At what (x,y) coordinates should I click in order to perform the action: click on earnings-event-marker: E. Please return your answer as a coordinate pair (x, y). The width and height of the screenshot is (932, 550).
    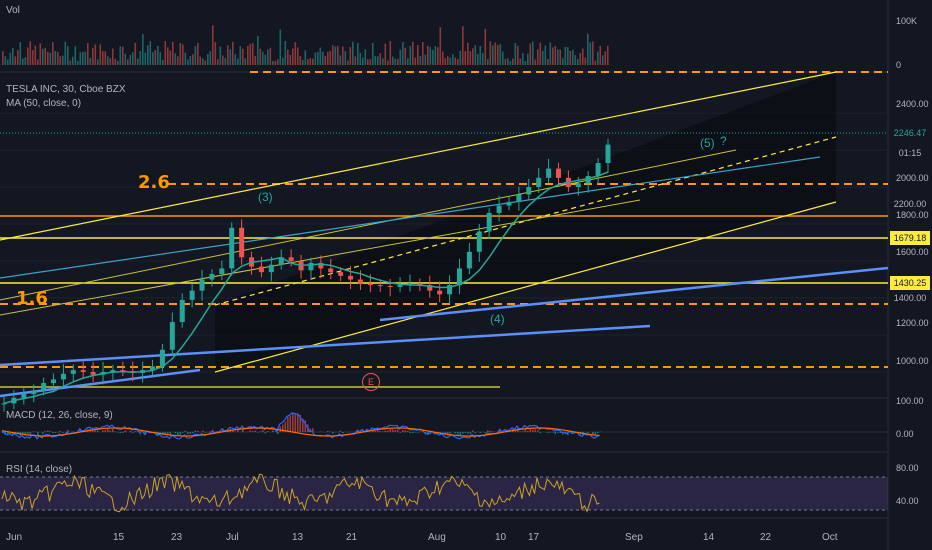
    Looking at the image, I should click on (371, 382).